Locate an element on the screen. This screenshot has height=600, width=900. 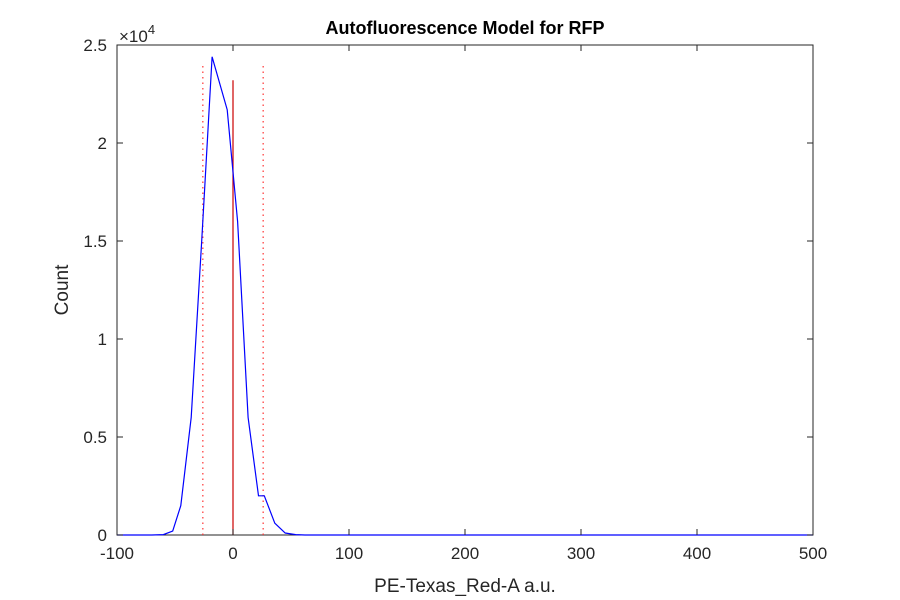
y-tick-label: 0.5 is located at coordinates (95, 437).